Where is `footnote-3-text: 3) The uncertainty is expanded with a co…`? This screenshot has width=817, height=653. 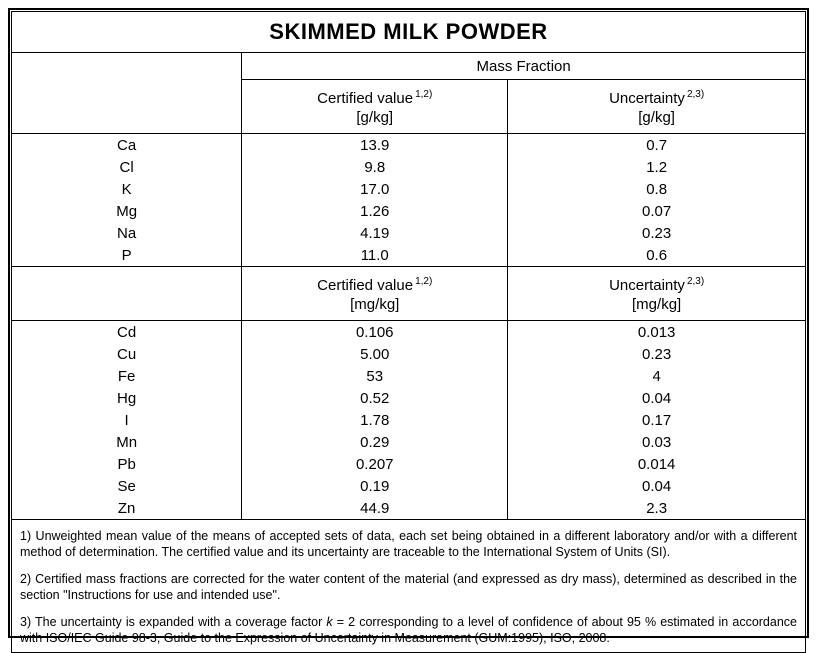 footnote-3-text: 3) The uncertainty is expanded with a co… is located at coordinates (173, 622).